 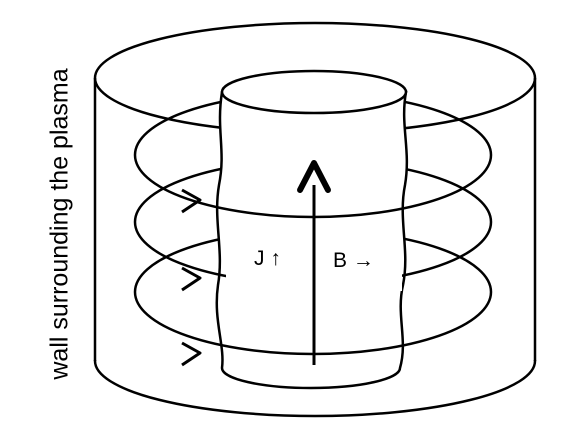 What do you see at coordinates (59, 224) in the screenshot?
I see `wall-label: wall surrounding the plasma` at bounding box center [59, 224].